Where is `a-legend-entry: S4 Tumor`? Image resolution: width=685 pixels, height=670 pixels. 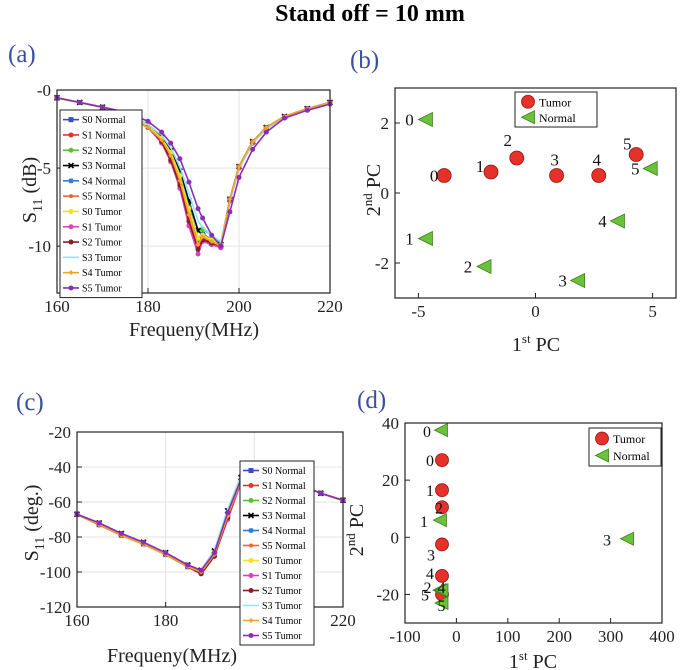
a-legend-entry: S4 Tumor is located at coordinates (102, 273).